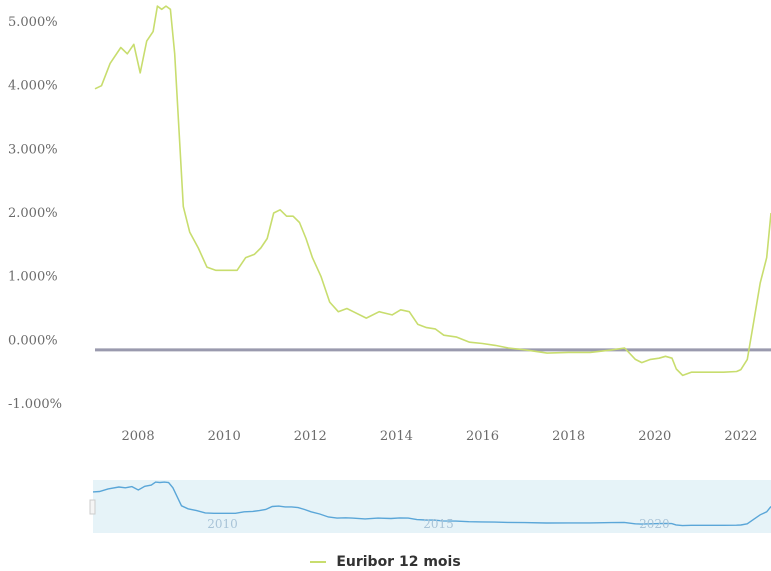  Describe the element at coordinates (568, 436) in the screenshot. I see `x-tick-label: 2018` at that location.